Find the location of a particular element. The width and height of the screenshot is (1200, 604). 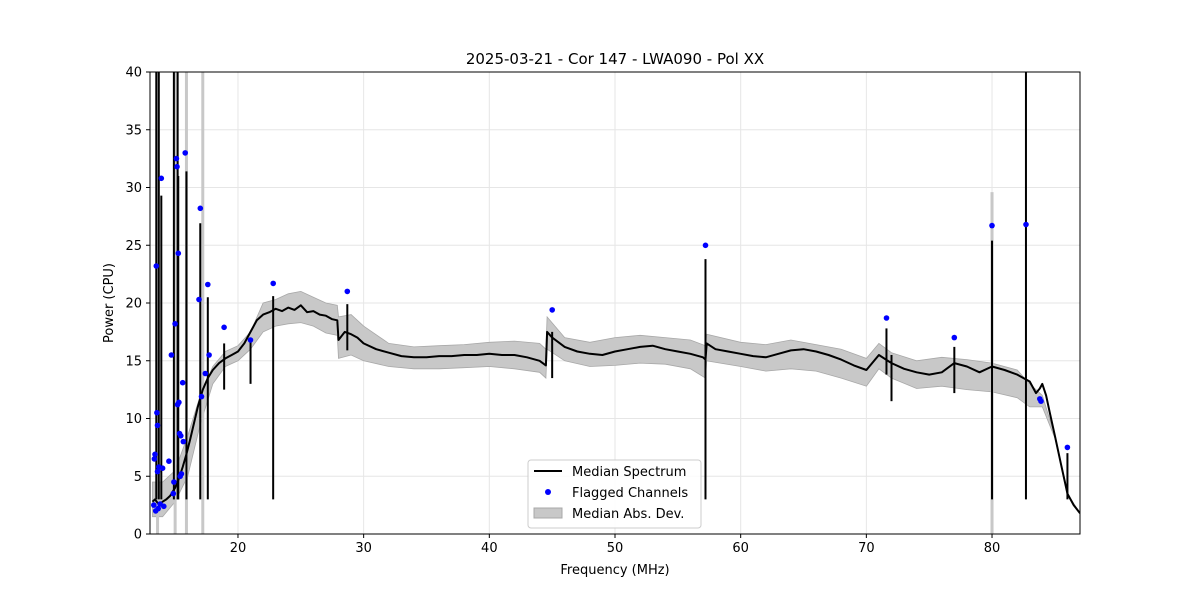

x-tick-label: 40 is located at coordinates (489, 548).